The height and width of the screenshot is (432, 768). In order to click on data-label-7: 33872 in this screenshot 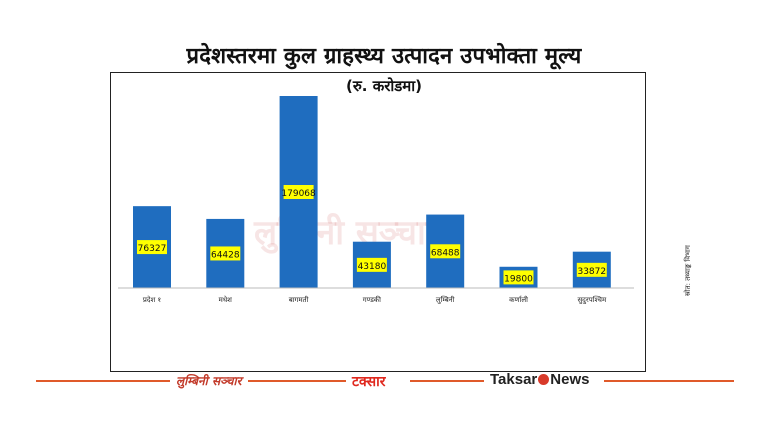, I will do `click(591, 272)`.